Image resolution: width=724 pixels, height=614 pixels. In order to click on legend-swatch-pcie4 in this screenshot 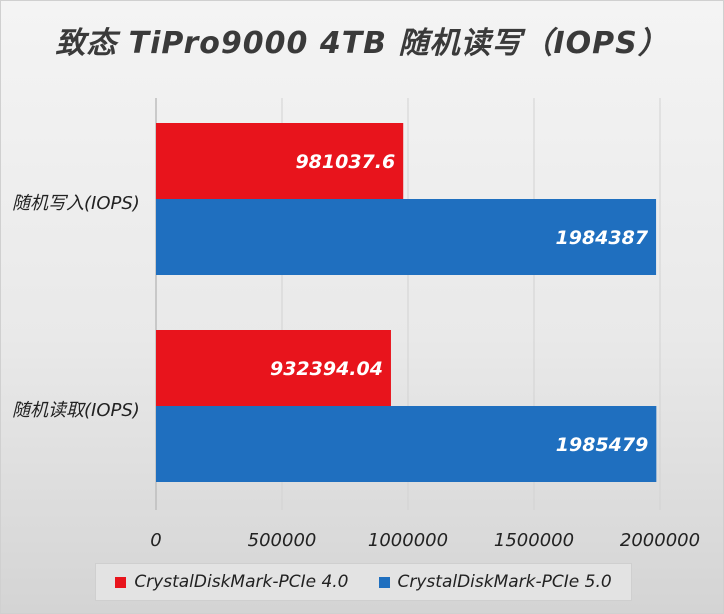, I will do `click(121, 582)`.